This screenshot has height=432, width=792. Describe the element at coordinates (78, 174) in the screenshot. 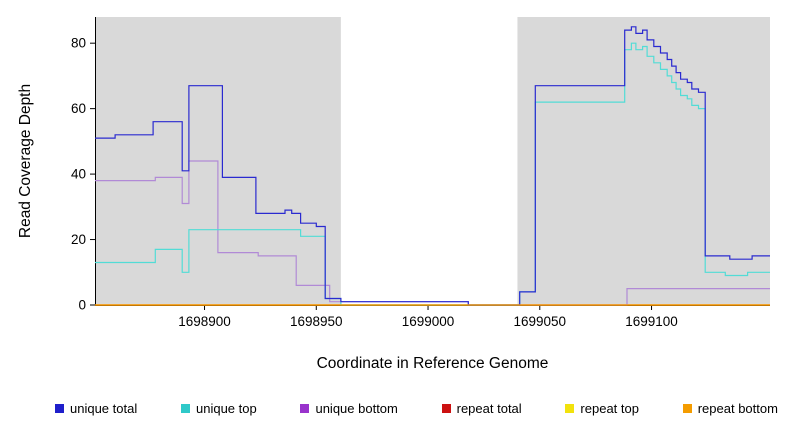

I see `y-tick-label: 40` at that location.